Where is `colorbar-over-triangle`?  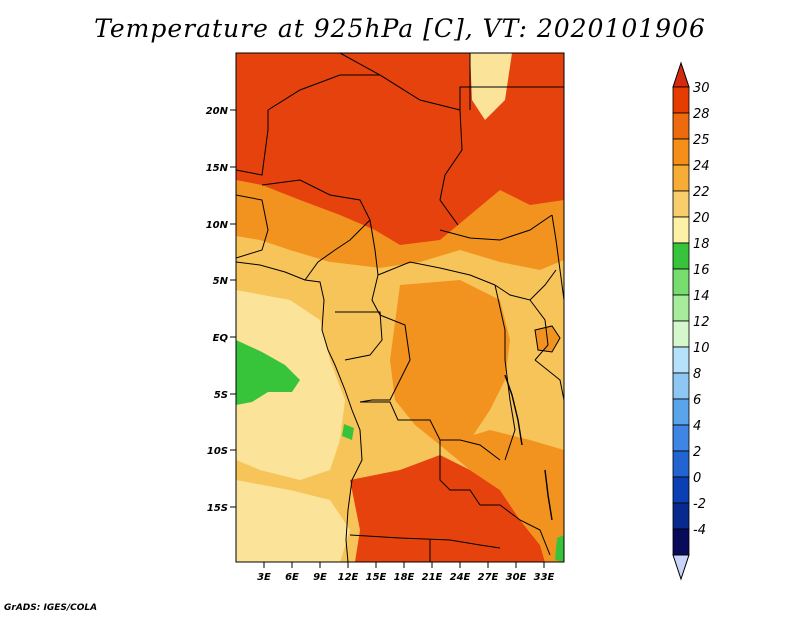
colorbar-over-triangle is located at coordinates (681, 74).